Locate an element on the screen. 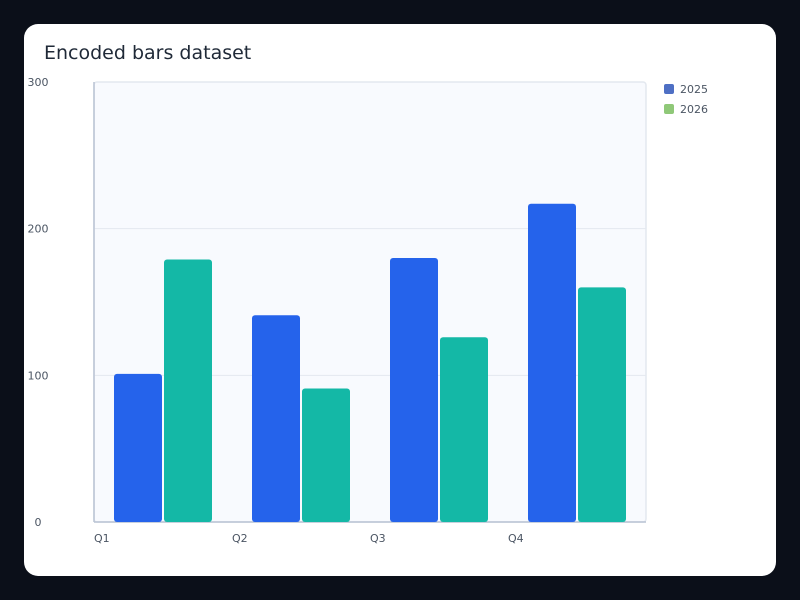  legend-swatch-2026 is located at coordinates (669, 109).